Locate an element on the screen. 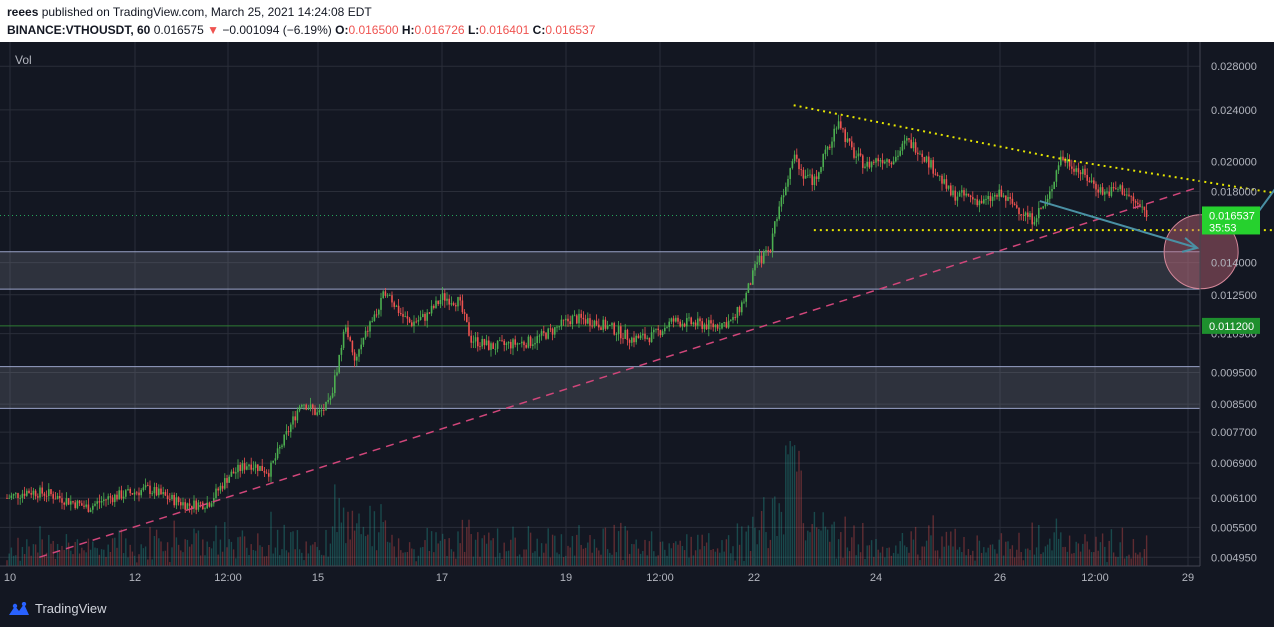 This screenshot has height=627, width=1274. price-tick-label: 0.028000 is located at coordinates (1234, 67).